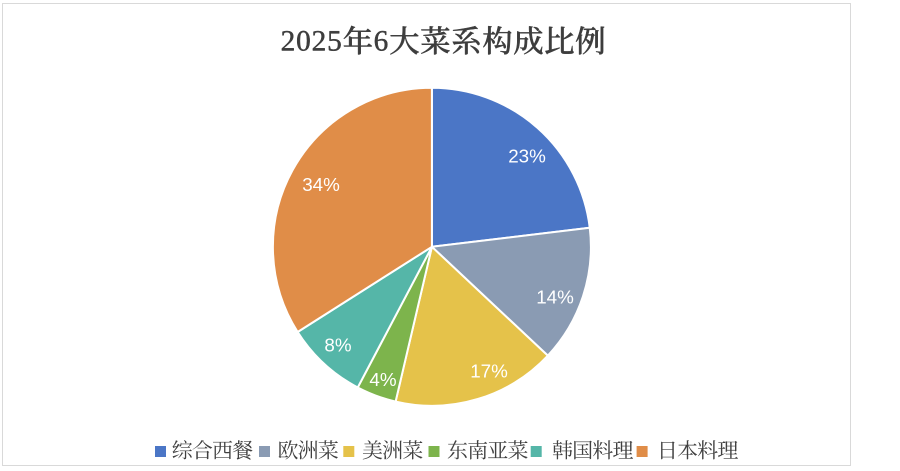 This screenshot has width=900, height=471. I want to click on svg-text: 4%, so click(382, 379).